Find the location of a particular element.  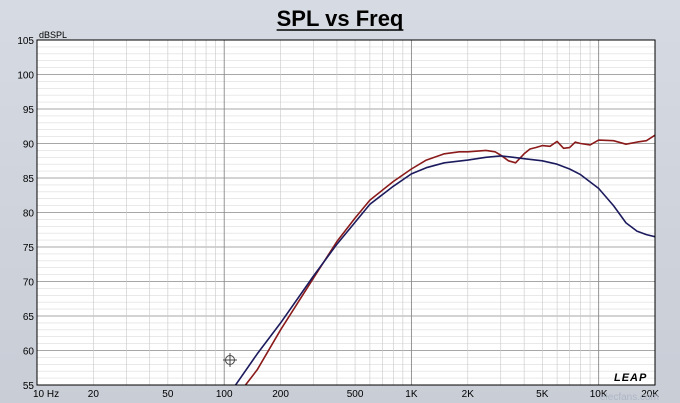

x-tick-label: 1K is located at coordinates (411, 394).